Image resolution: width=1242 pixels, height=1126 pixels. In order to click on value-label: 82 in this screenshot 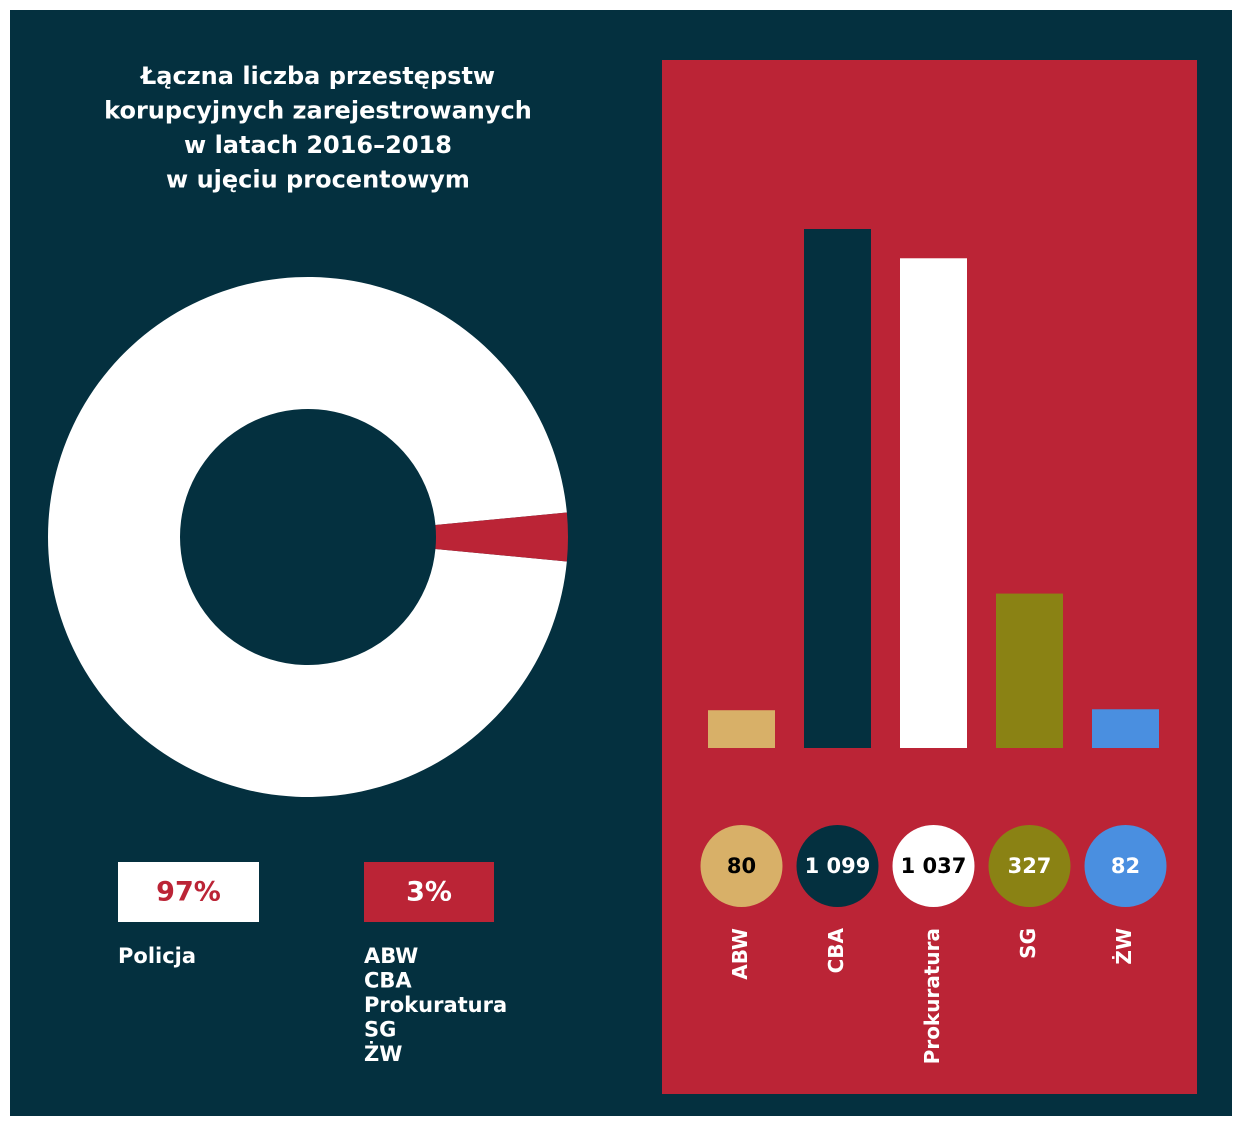, I will do `click(1125, 866)`.